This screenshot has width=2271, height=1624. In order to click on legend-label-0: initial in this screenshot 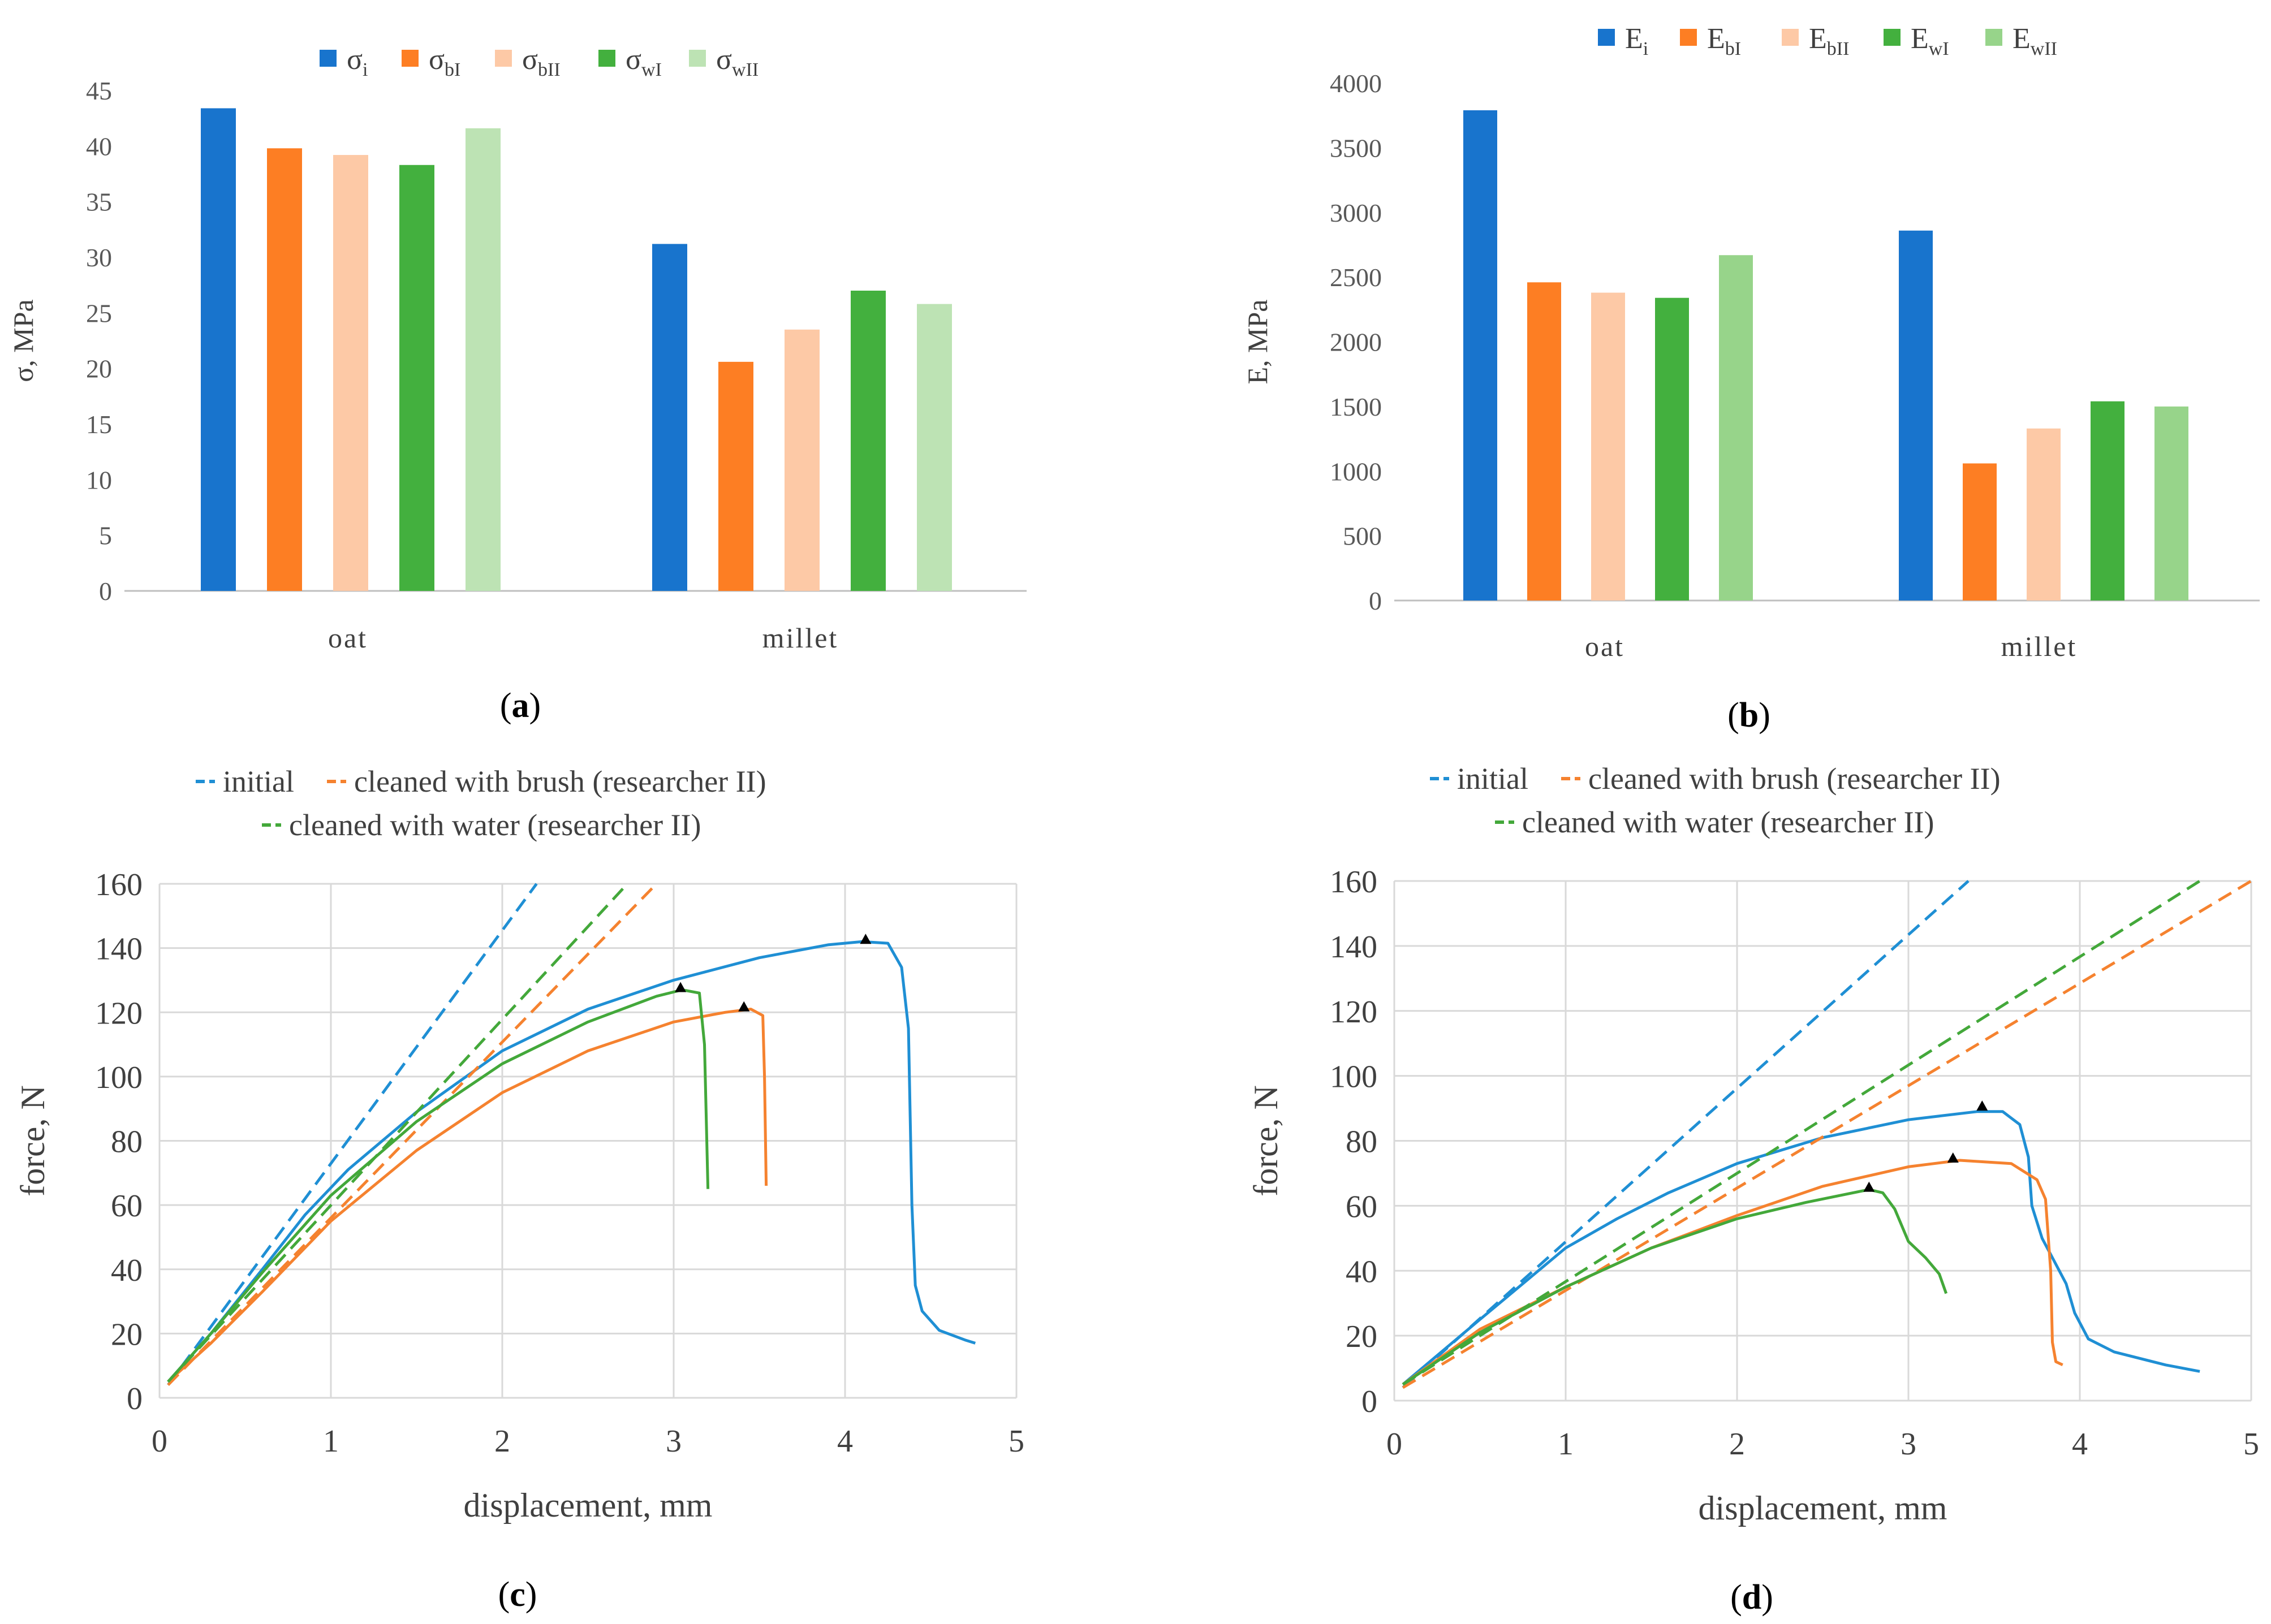, I will do `click(258, 781)`.